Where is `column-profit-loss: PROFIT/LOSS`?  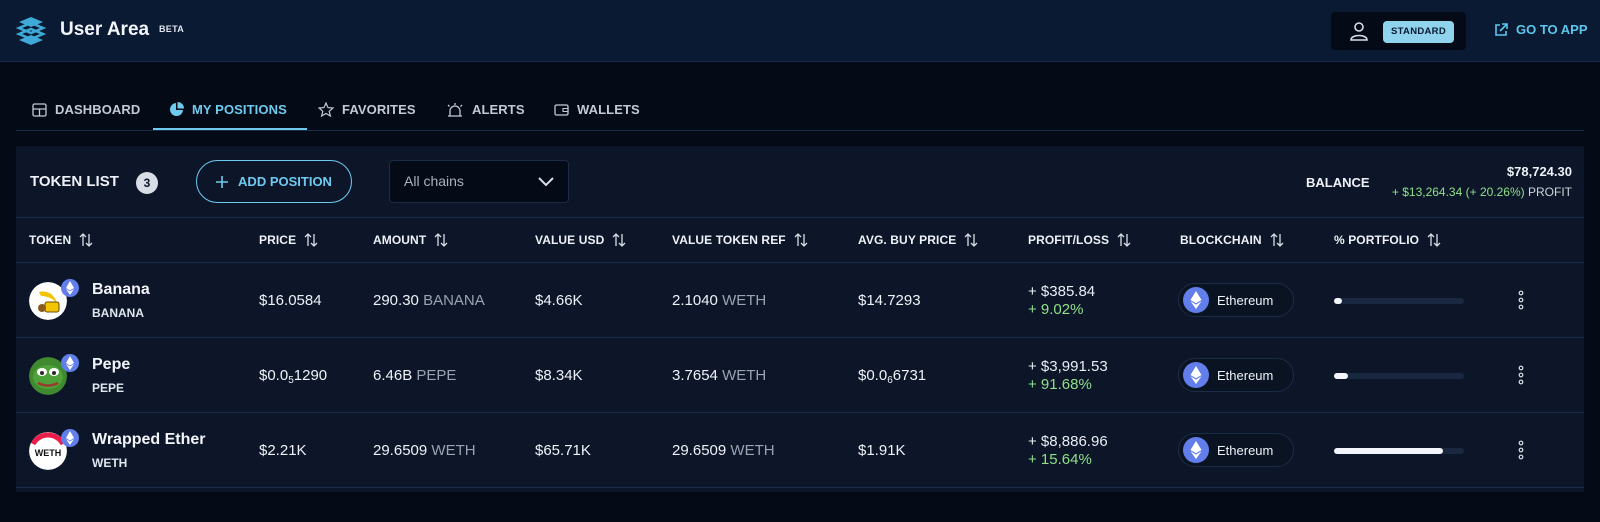 column-profit-loss: PROFIT/LOSS is located at coordinates (1079, 240).